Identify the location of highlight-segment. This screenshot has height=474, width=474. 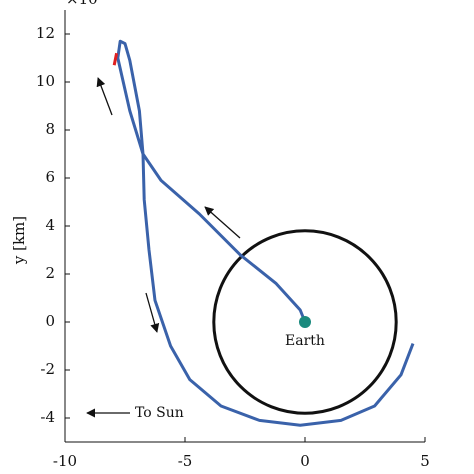
(115, 59).